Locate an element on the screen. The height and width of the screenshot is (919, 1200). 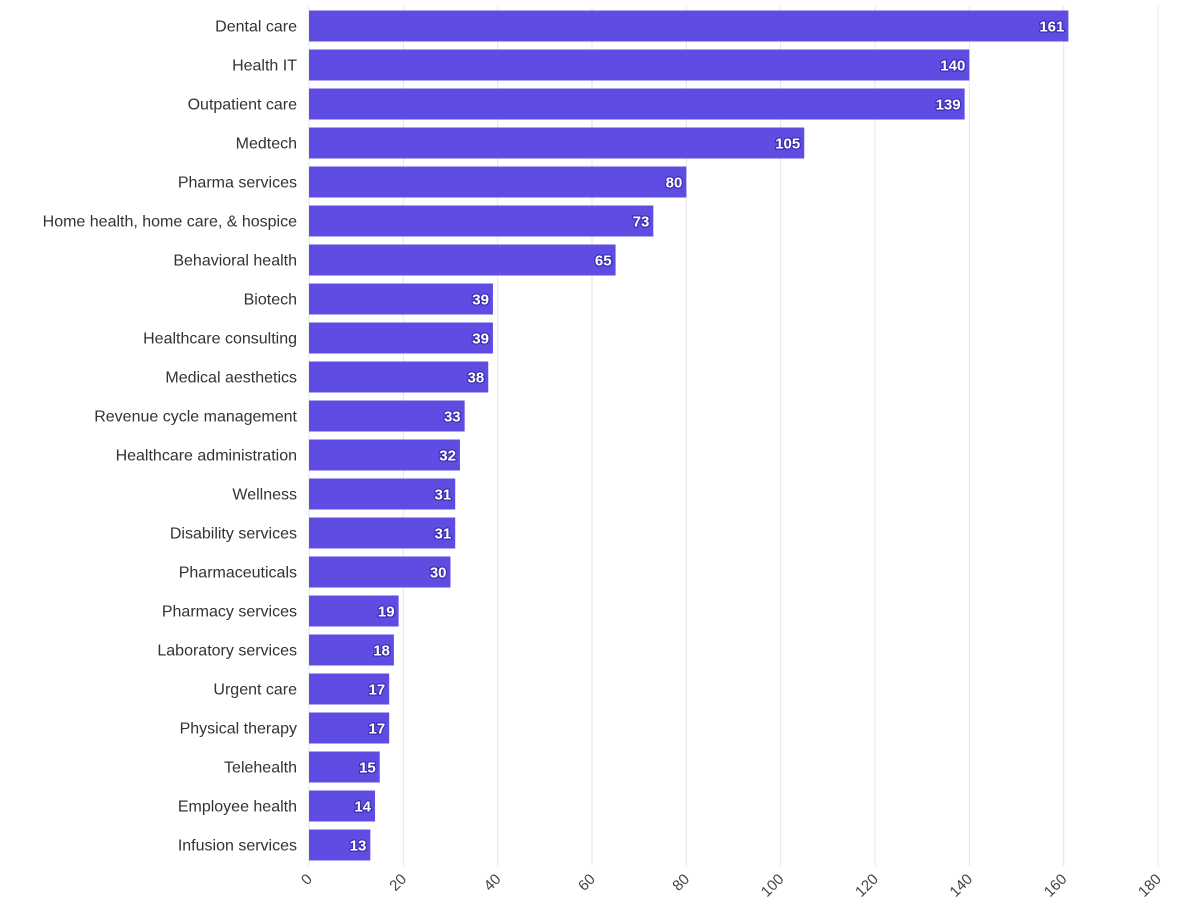
category-label: Home health, home care, & hospice is located at coordinates (170, 222).